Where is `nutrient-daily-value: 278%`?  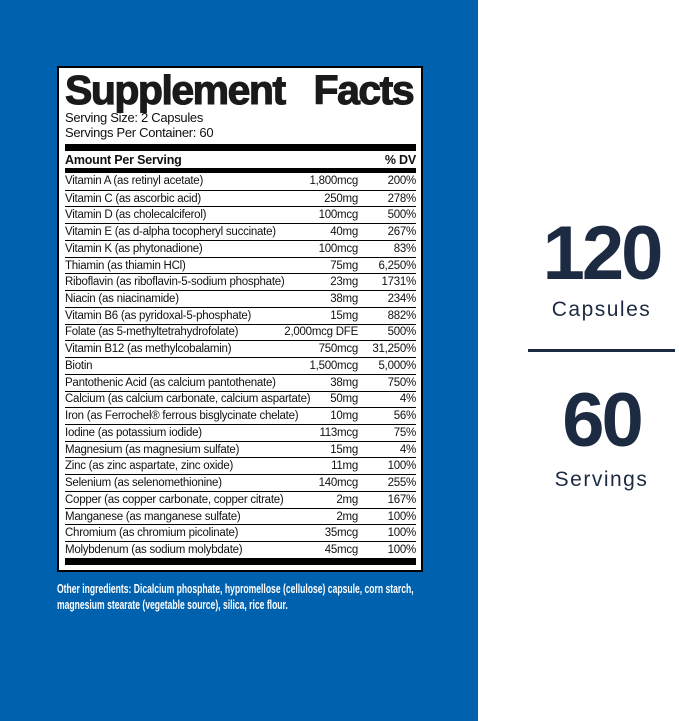 nutrient-daily-value: 278% is located at coordinates (402, 198).